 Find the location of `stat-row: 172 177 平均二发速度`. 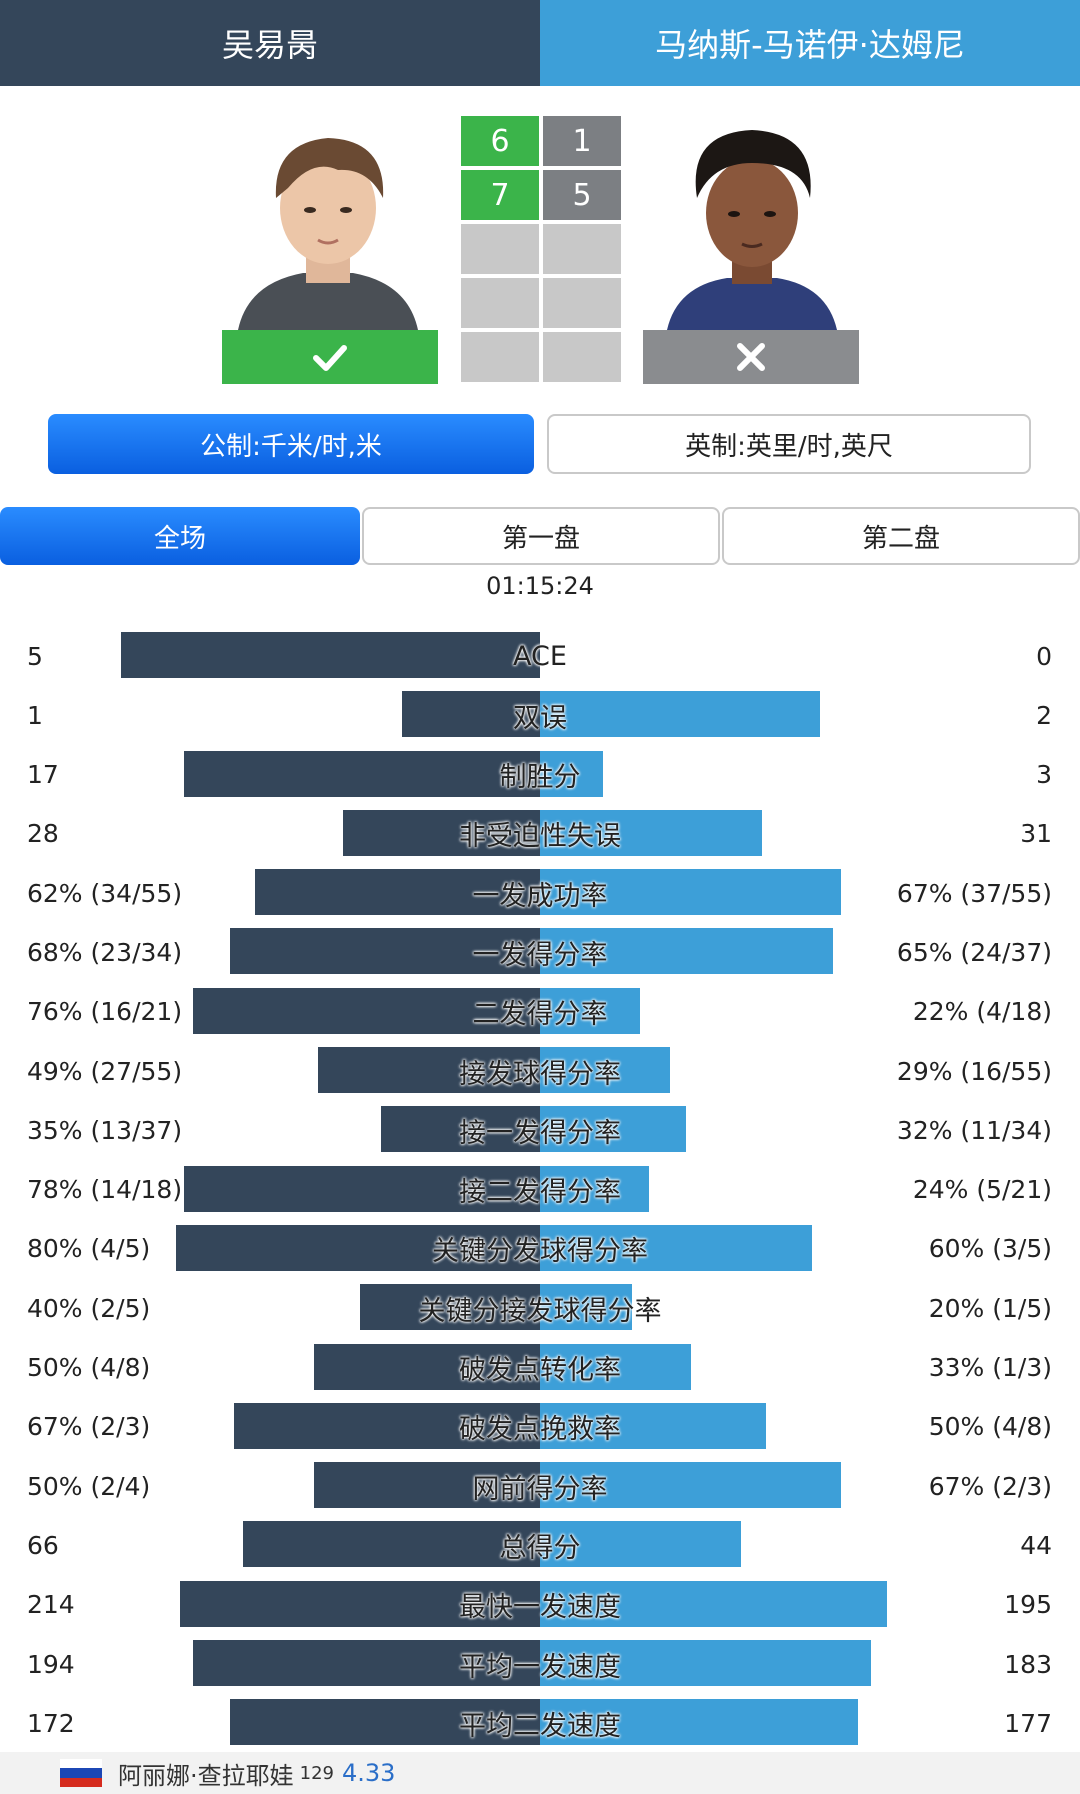

stat-row: 172 177 平均二发速度 is located at coordinates (540, 1724).